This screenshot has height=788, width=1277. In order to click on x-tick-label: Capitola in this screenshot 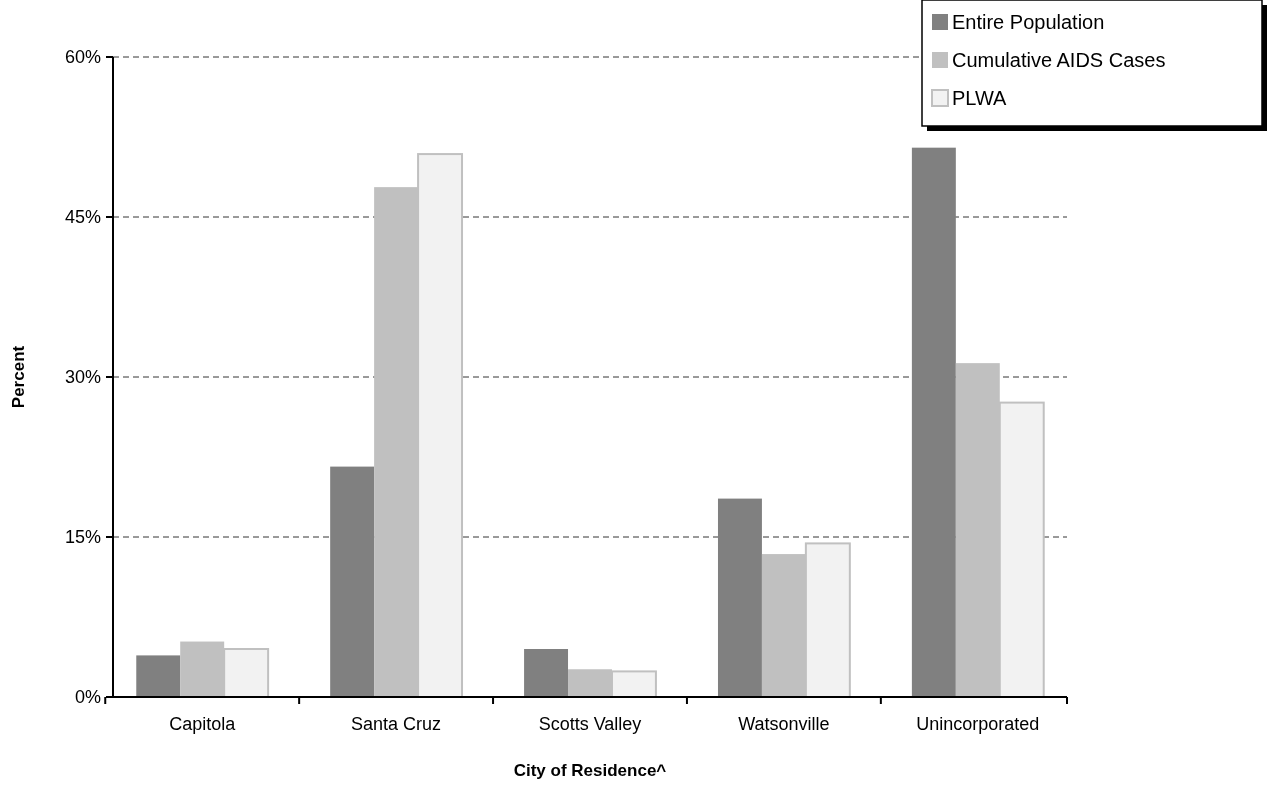, I will do `click(203, 724)`.